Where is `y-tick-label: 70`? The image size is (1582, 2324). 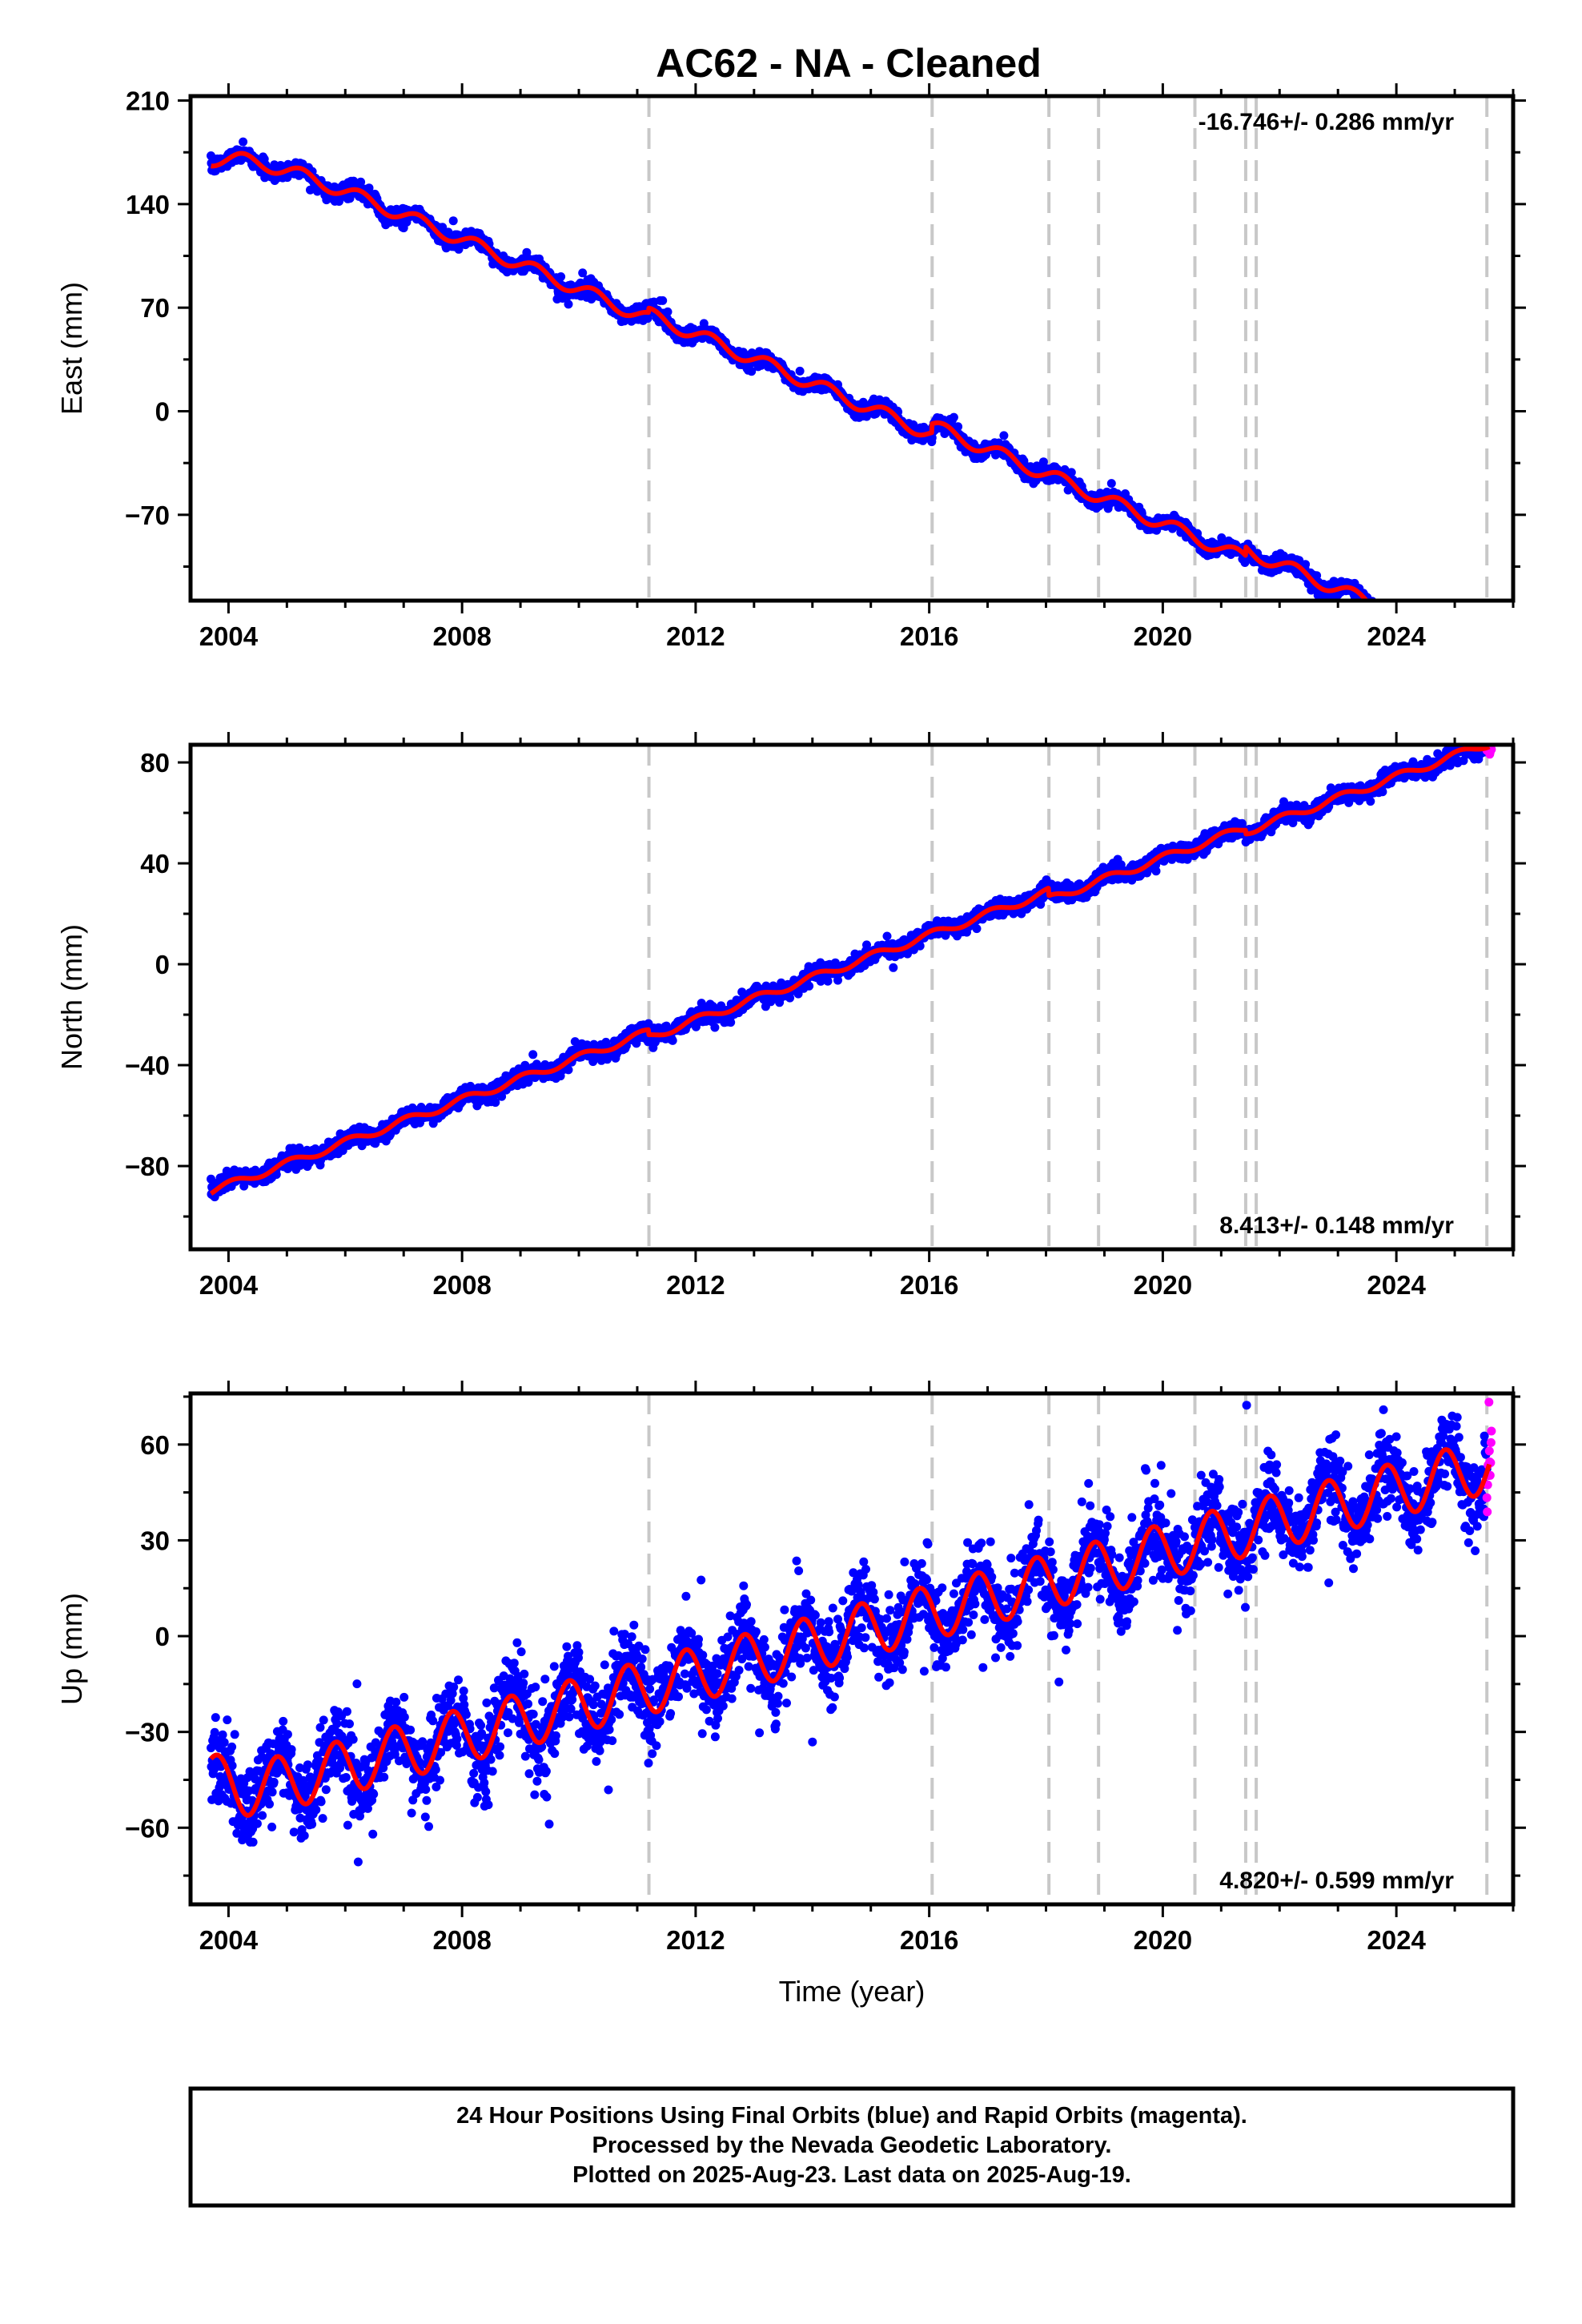
y-tick-label: 70 is located at coordinates (155, 308).